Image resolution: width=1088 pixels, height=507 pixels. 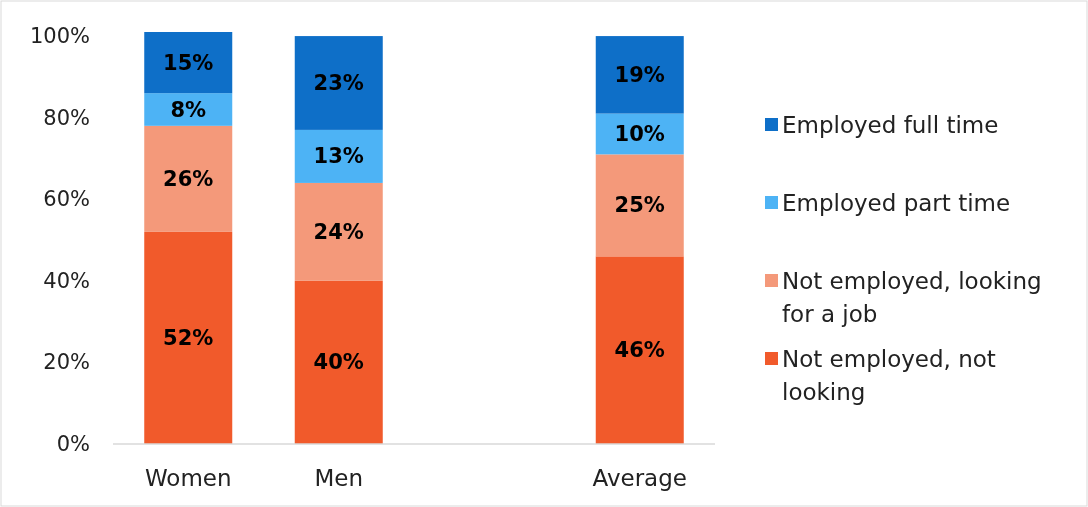 What do you see at coordinates (66, 280) in the screenshot?
I see `y-tick-label: 40%` at bounding box center [66, 280].